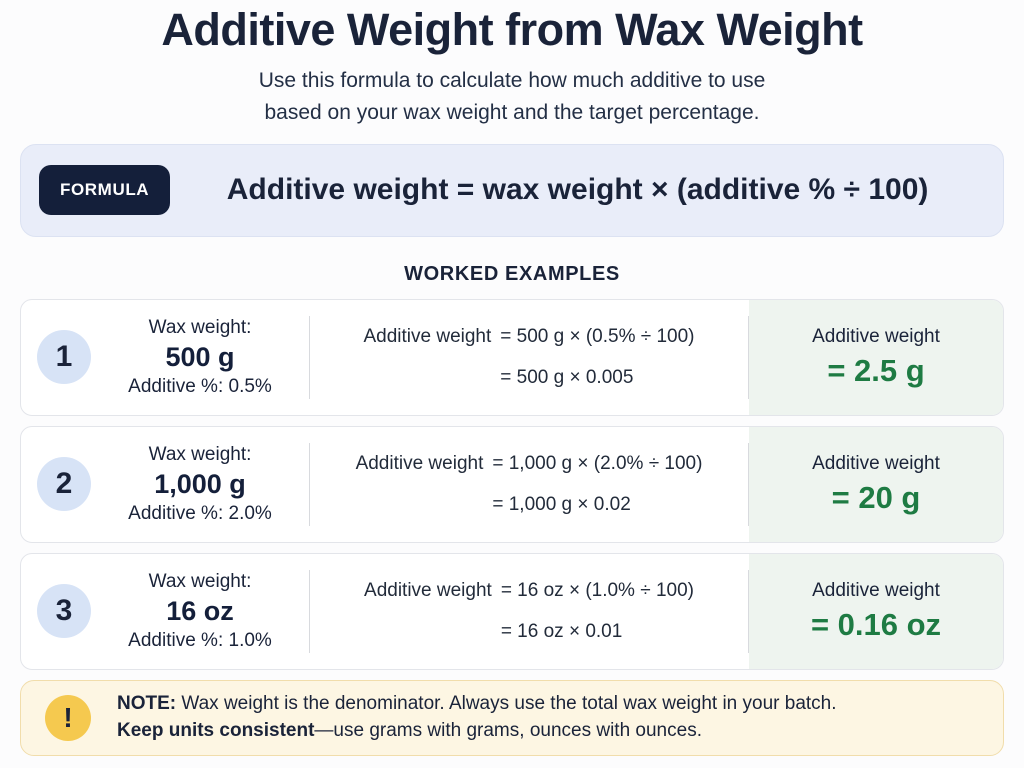 This screenshot has width=1024, height=768. Describe the element at coordinates (147, 704) in the screenshot. I see `note-line-1-bold: NOTE:` at that location.